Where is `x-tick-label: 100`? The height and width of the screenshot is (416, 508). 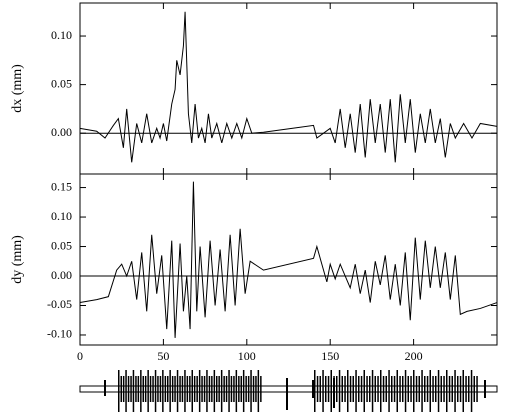 x-tick-label: 100 is located at coordinates (247, 356).